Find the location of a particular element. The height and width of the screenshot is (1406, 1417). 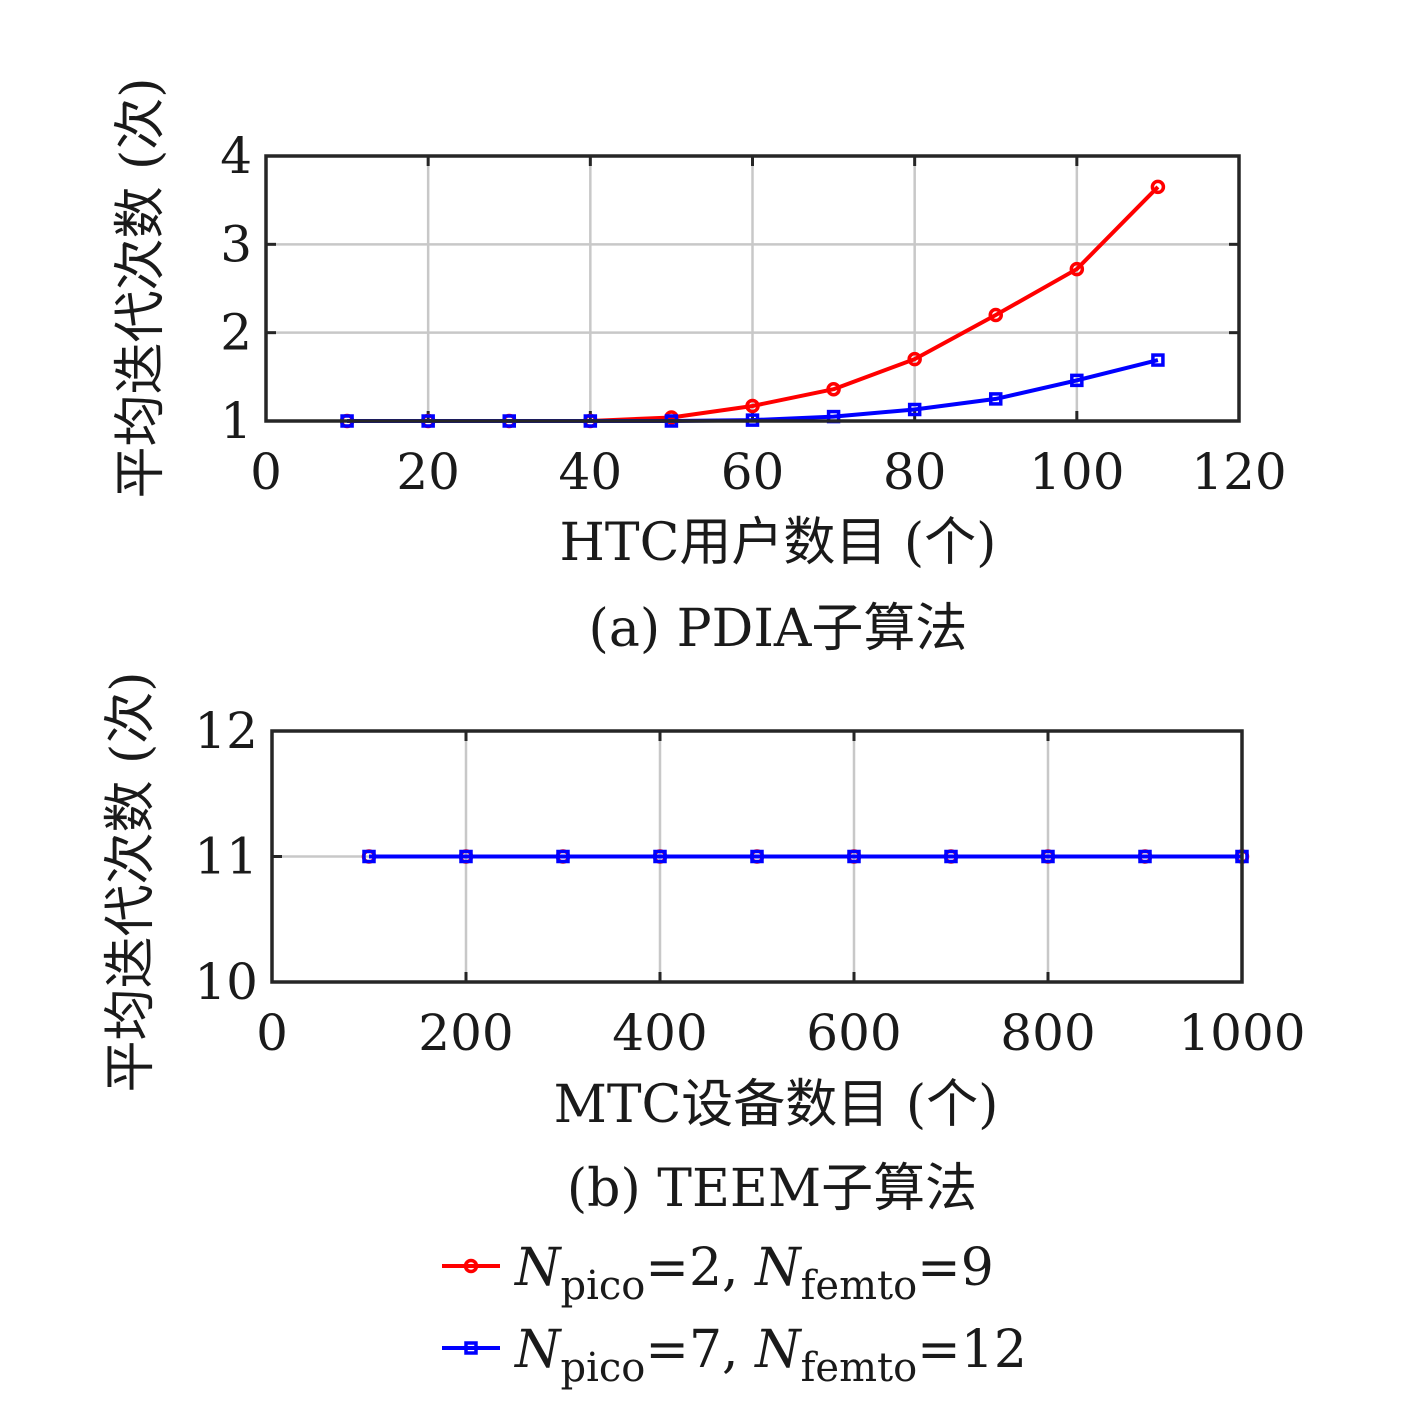

legend-label-2: Npico=7, Nfemto=12 is located at coordinates (770, 1355).